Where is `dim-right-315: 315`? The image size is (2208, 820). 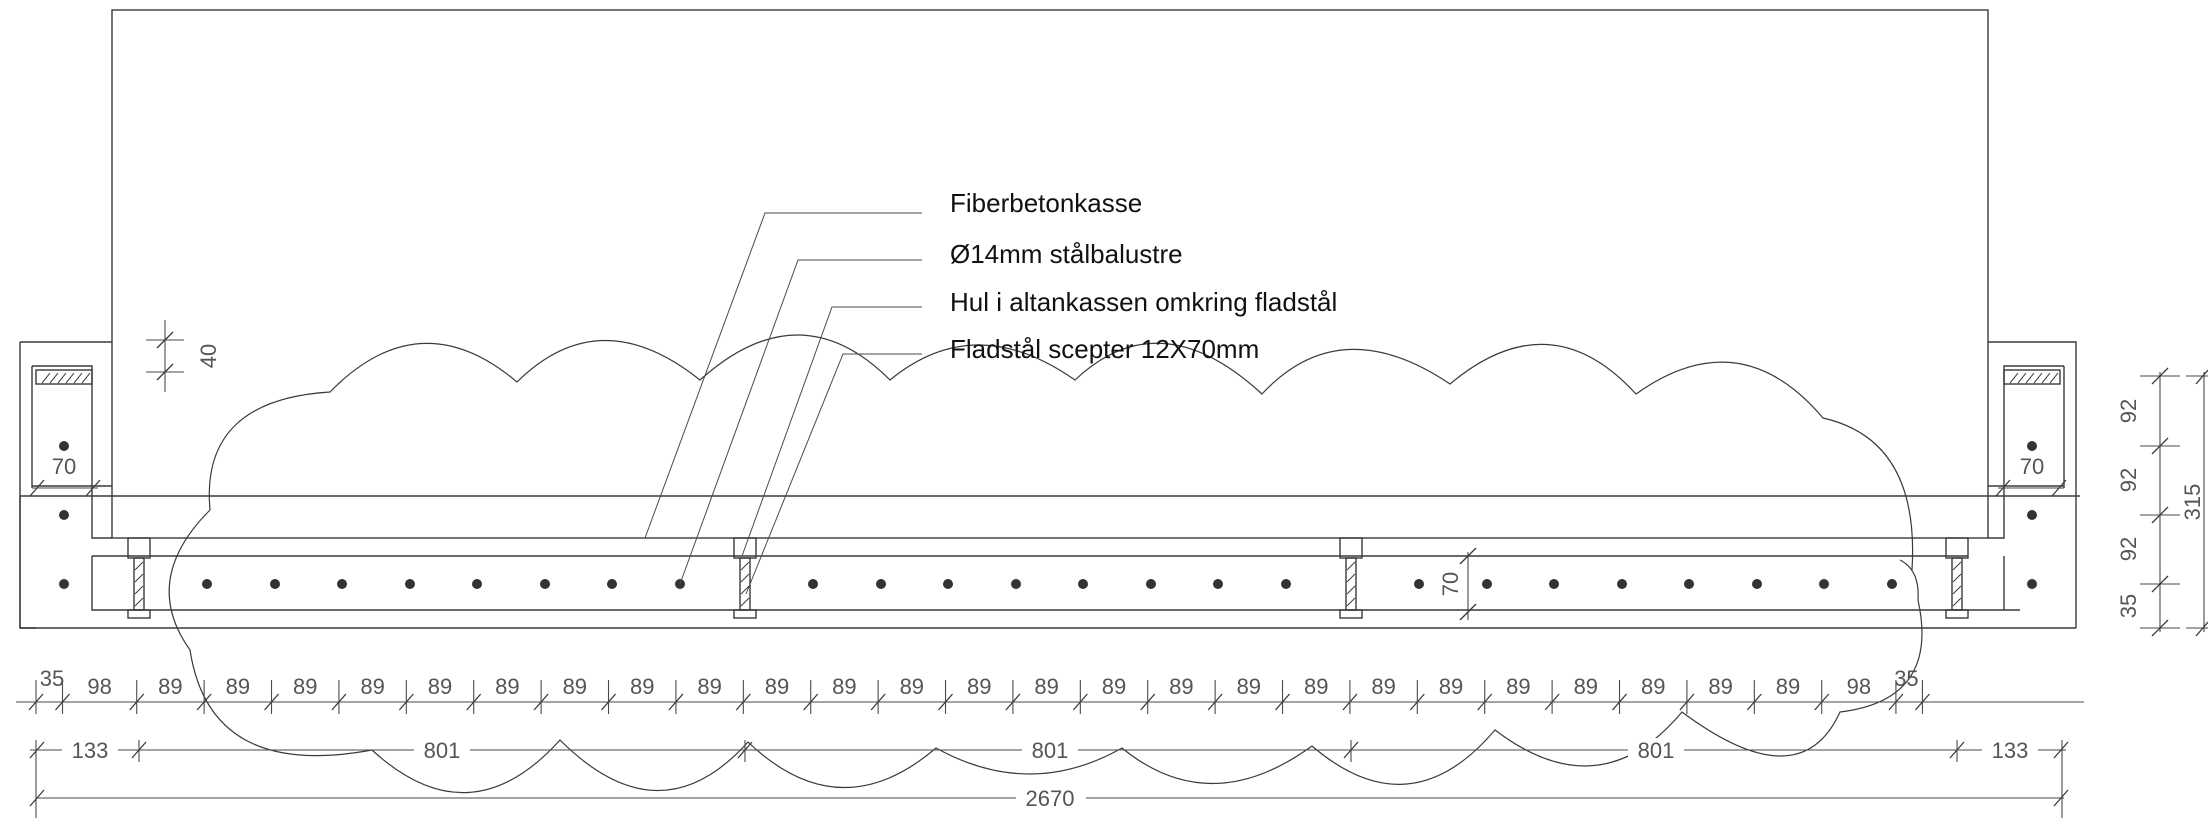
dim-right-315: 315 is located at coordinates (2192, 502).